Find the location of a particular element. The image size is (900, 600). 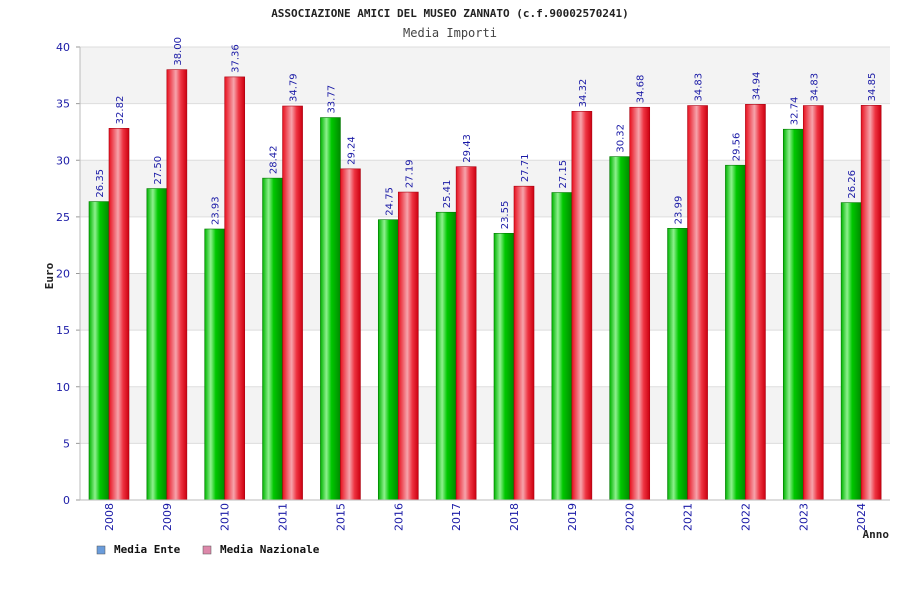

value-label: 23.55 is located at coordinates (505, 215).